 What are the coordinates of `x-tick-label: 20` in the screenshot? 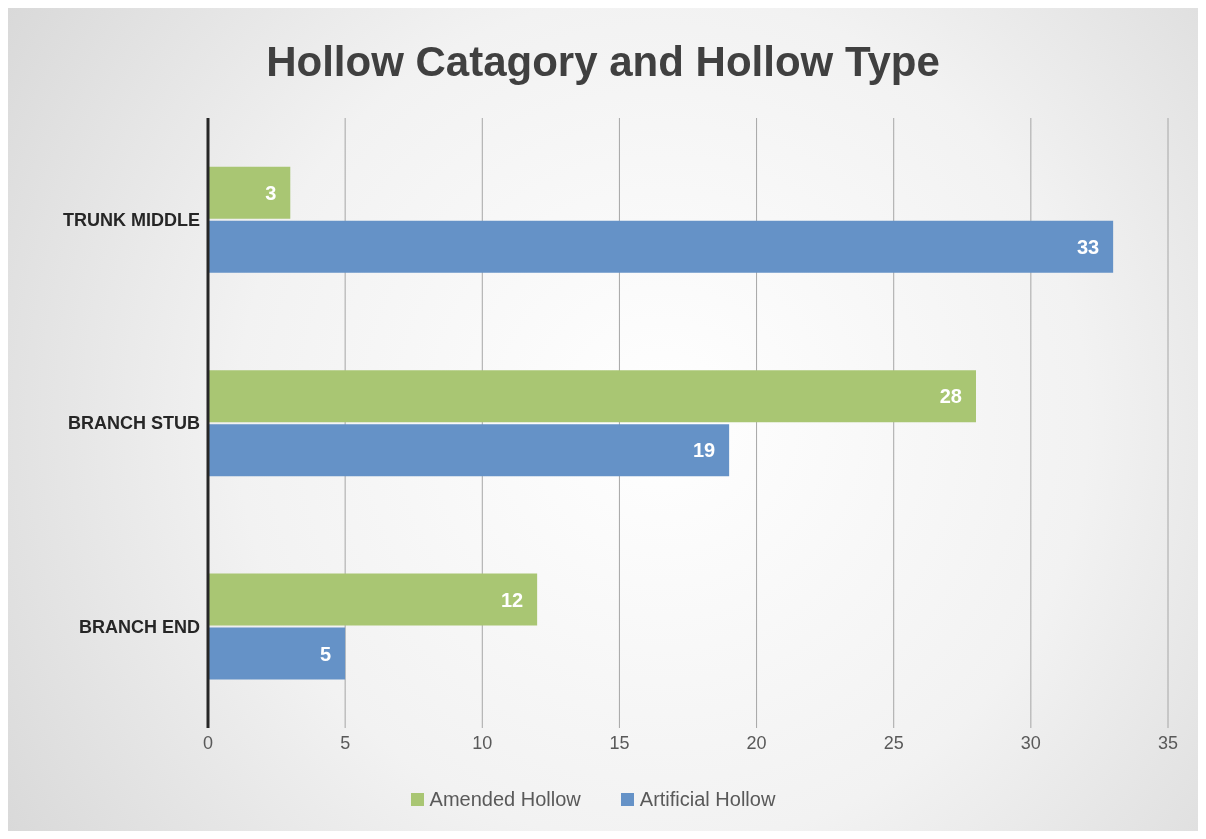 It's located at (756, 742).